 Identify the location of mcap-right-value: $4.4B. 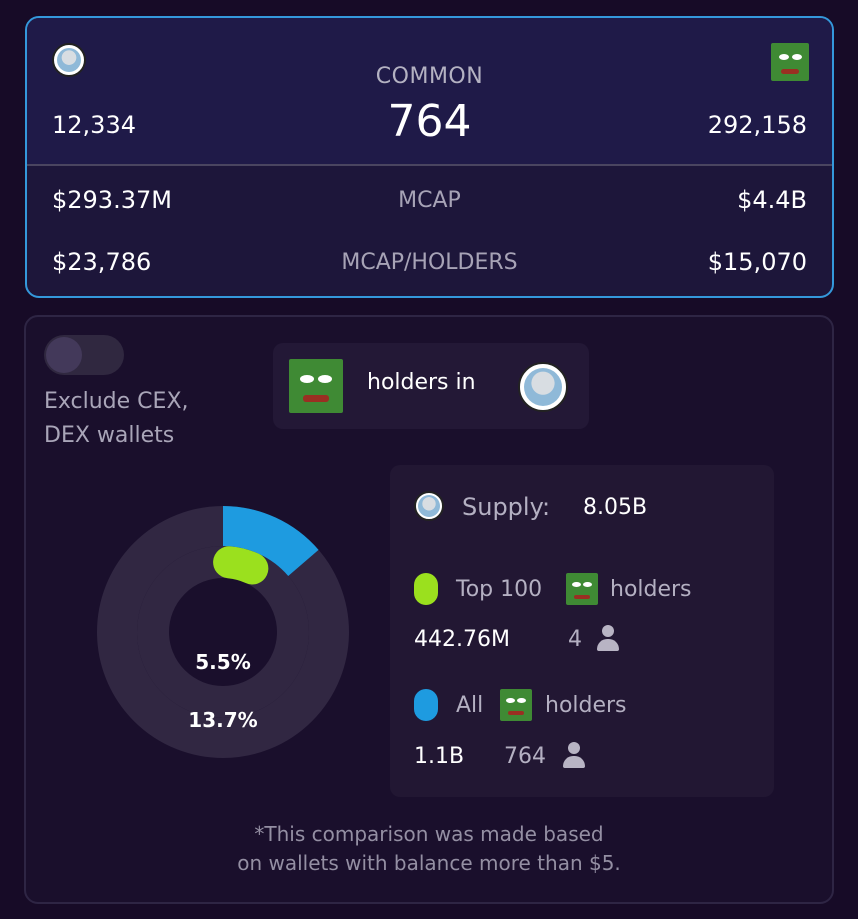
(772, 200).